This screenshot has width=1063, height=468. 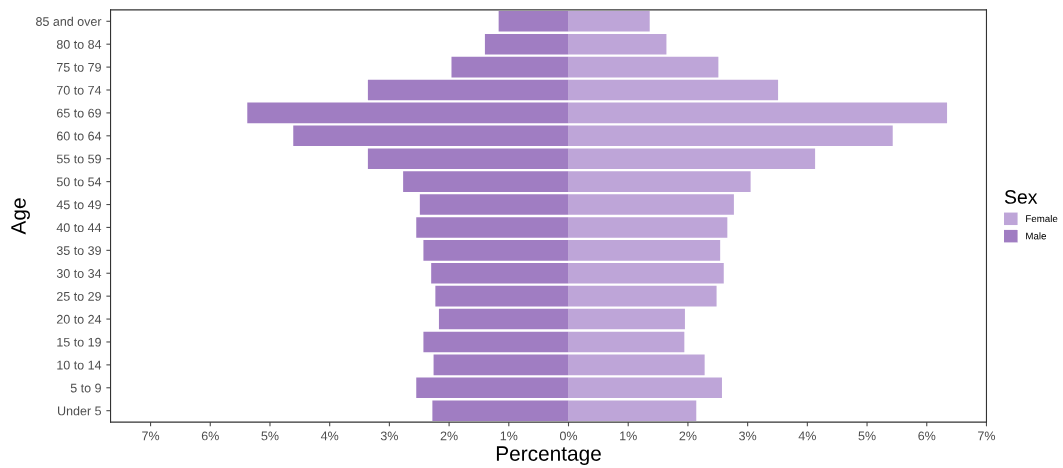 What do you see at coordinates (79, 90) in the screenshot?
I see `y-tick-label: 70 to 74` at bounding box center [79, 90].